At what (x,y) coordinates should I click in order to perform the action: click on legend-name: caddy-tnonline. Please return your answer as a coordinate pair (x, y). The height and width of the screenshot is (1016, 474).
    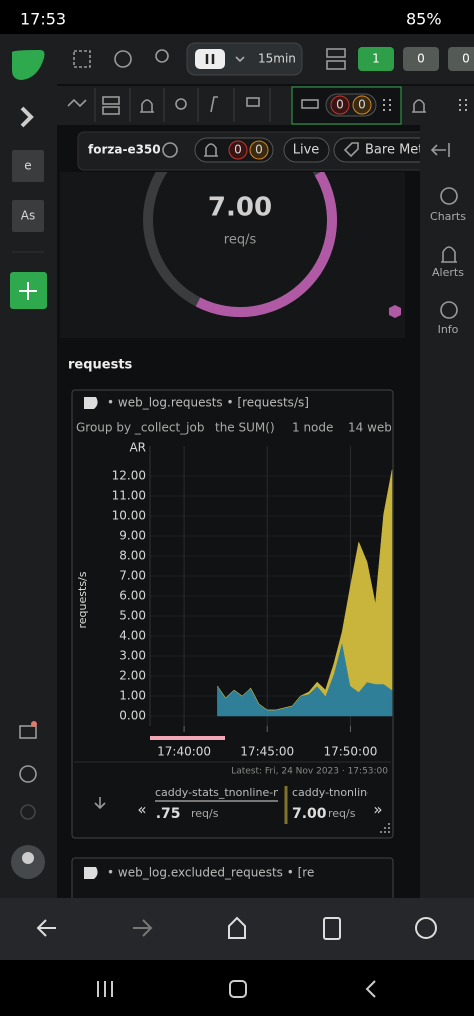
    Looking at the image, I should click on (333, 792).